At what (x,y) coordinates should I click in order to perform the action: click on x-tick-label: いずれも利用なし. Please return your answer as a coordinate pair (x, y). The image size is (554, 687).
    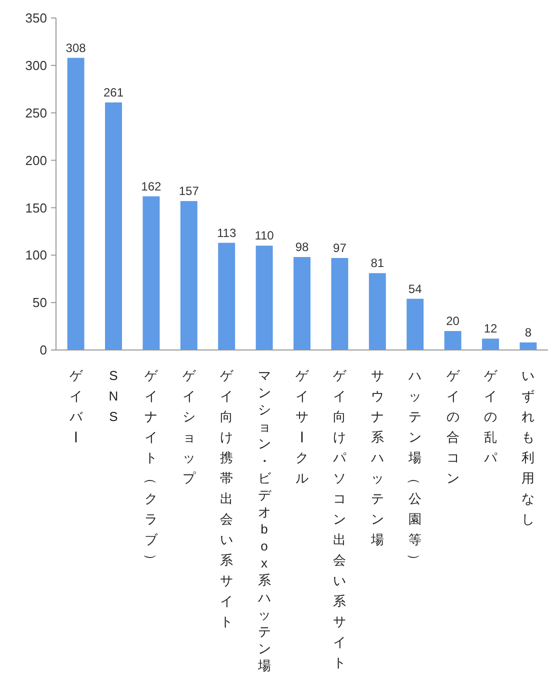
    Looking at the image, I should click on (528, 447).